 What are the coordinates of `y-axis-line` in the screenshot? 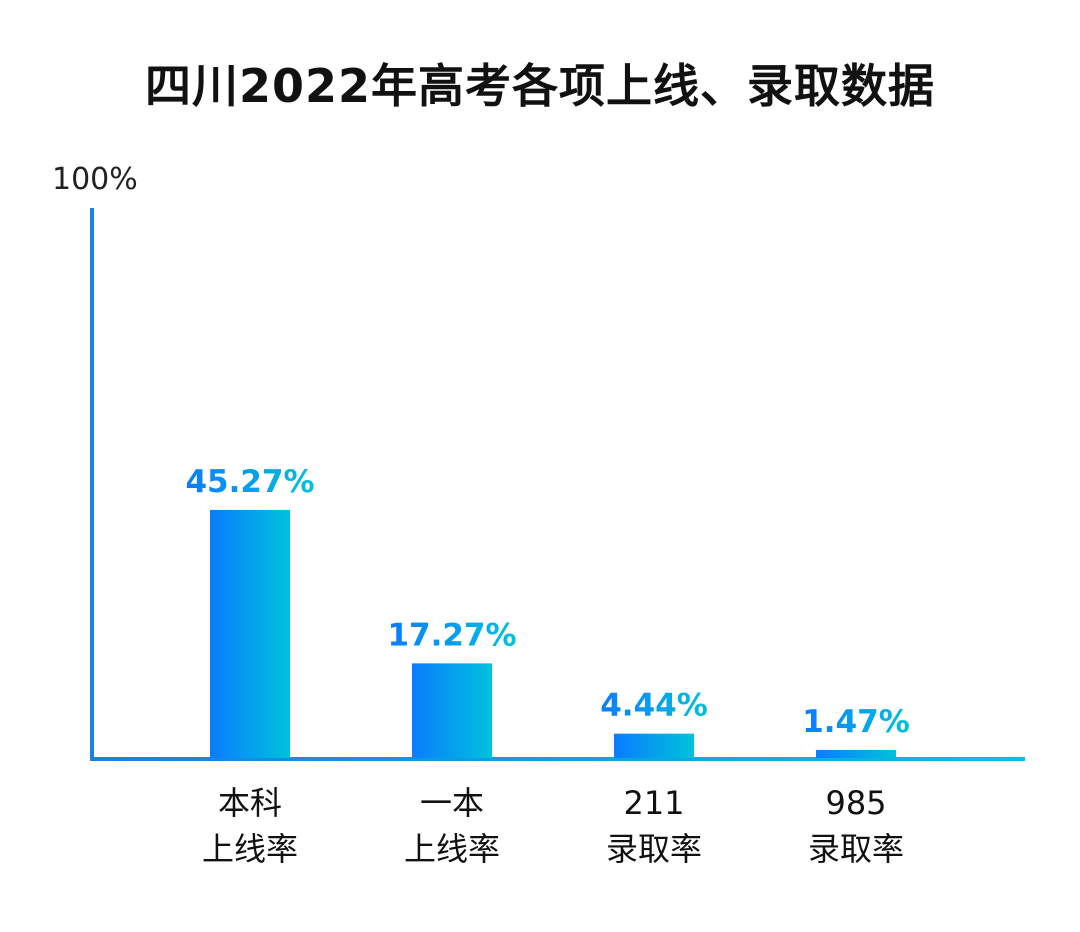 It's located at (92, 484).